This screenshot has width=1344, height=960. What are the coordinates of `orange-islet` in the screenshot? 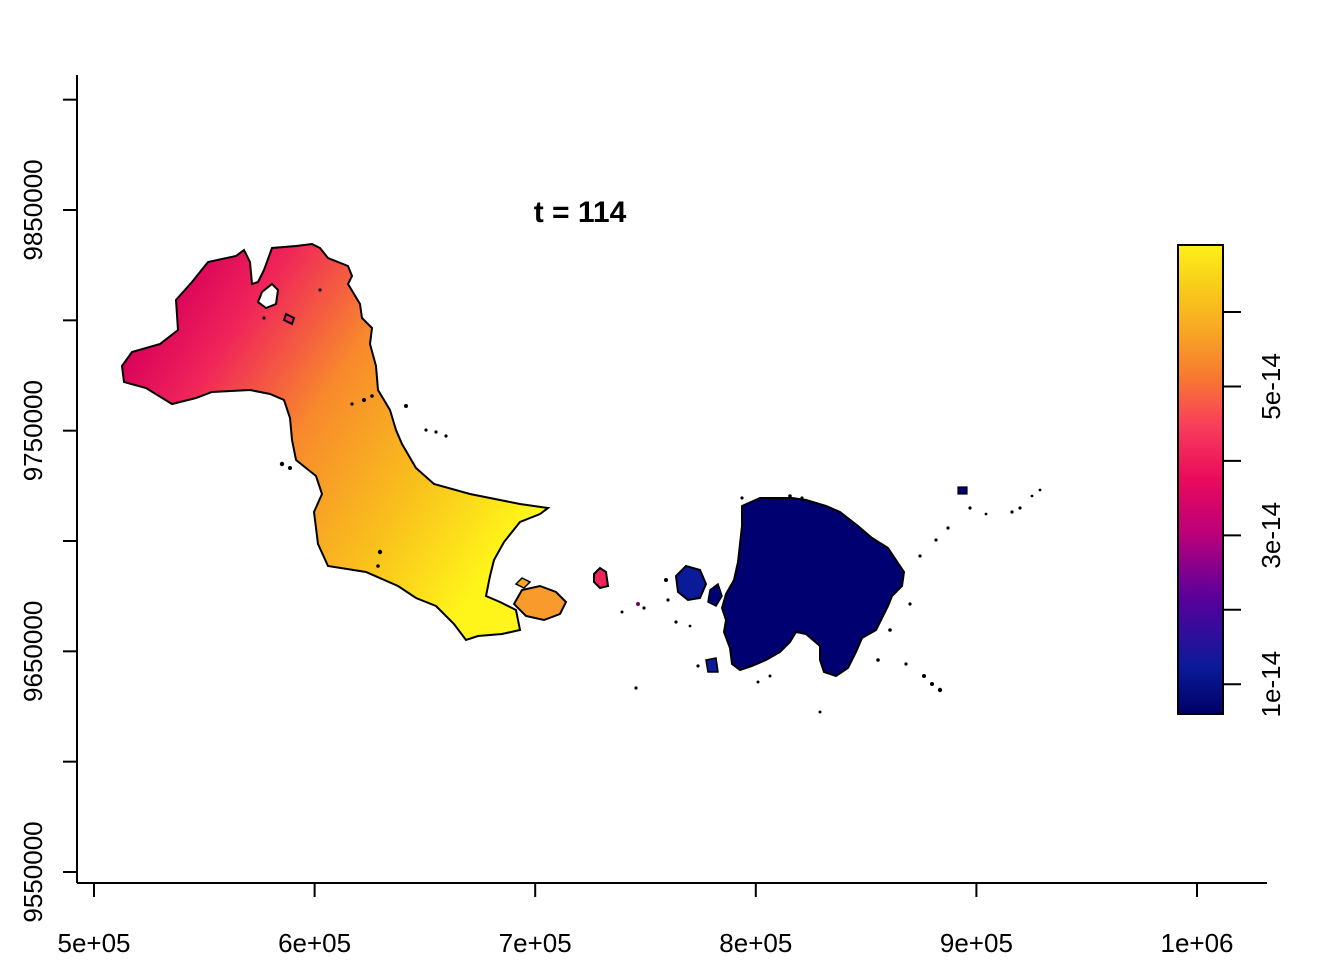 It's located at (540, 603).